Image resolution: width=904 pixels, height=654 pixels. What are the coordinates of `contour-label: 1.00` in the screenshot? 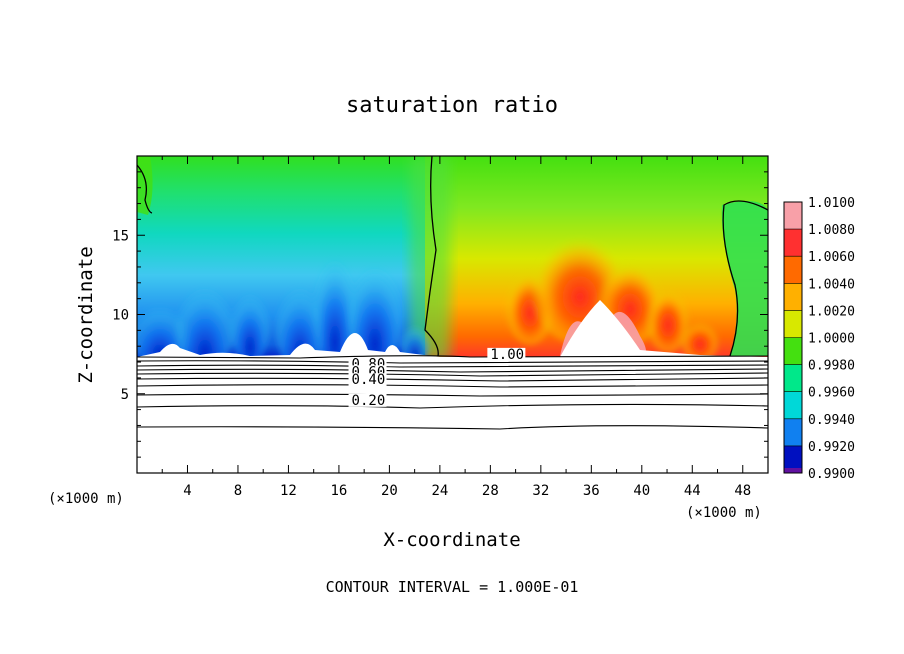 It's located at (507, 355).